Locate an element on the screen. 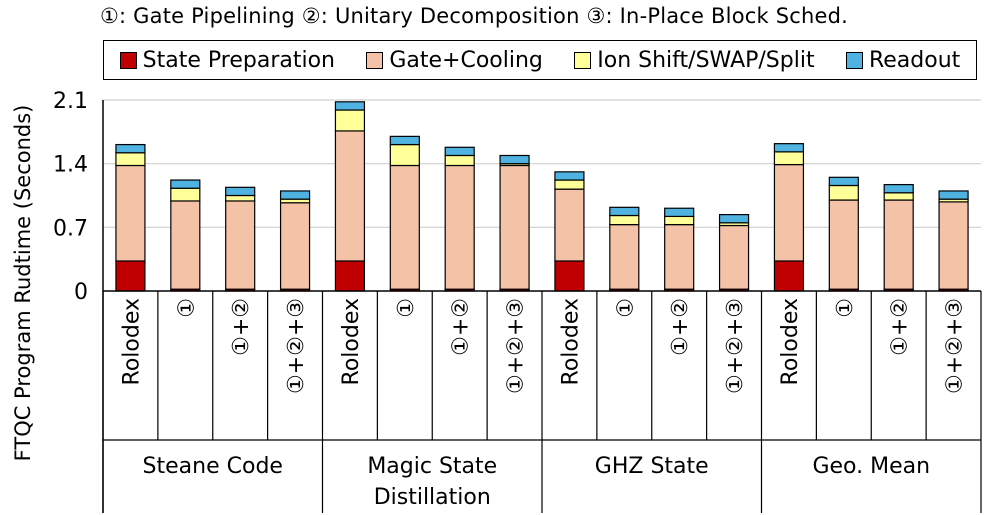 This screenshot has width=997, height=515. legend-item-readout: Readout is located at coordinates (903, 60).